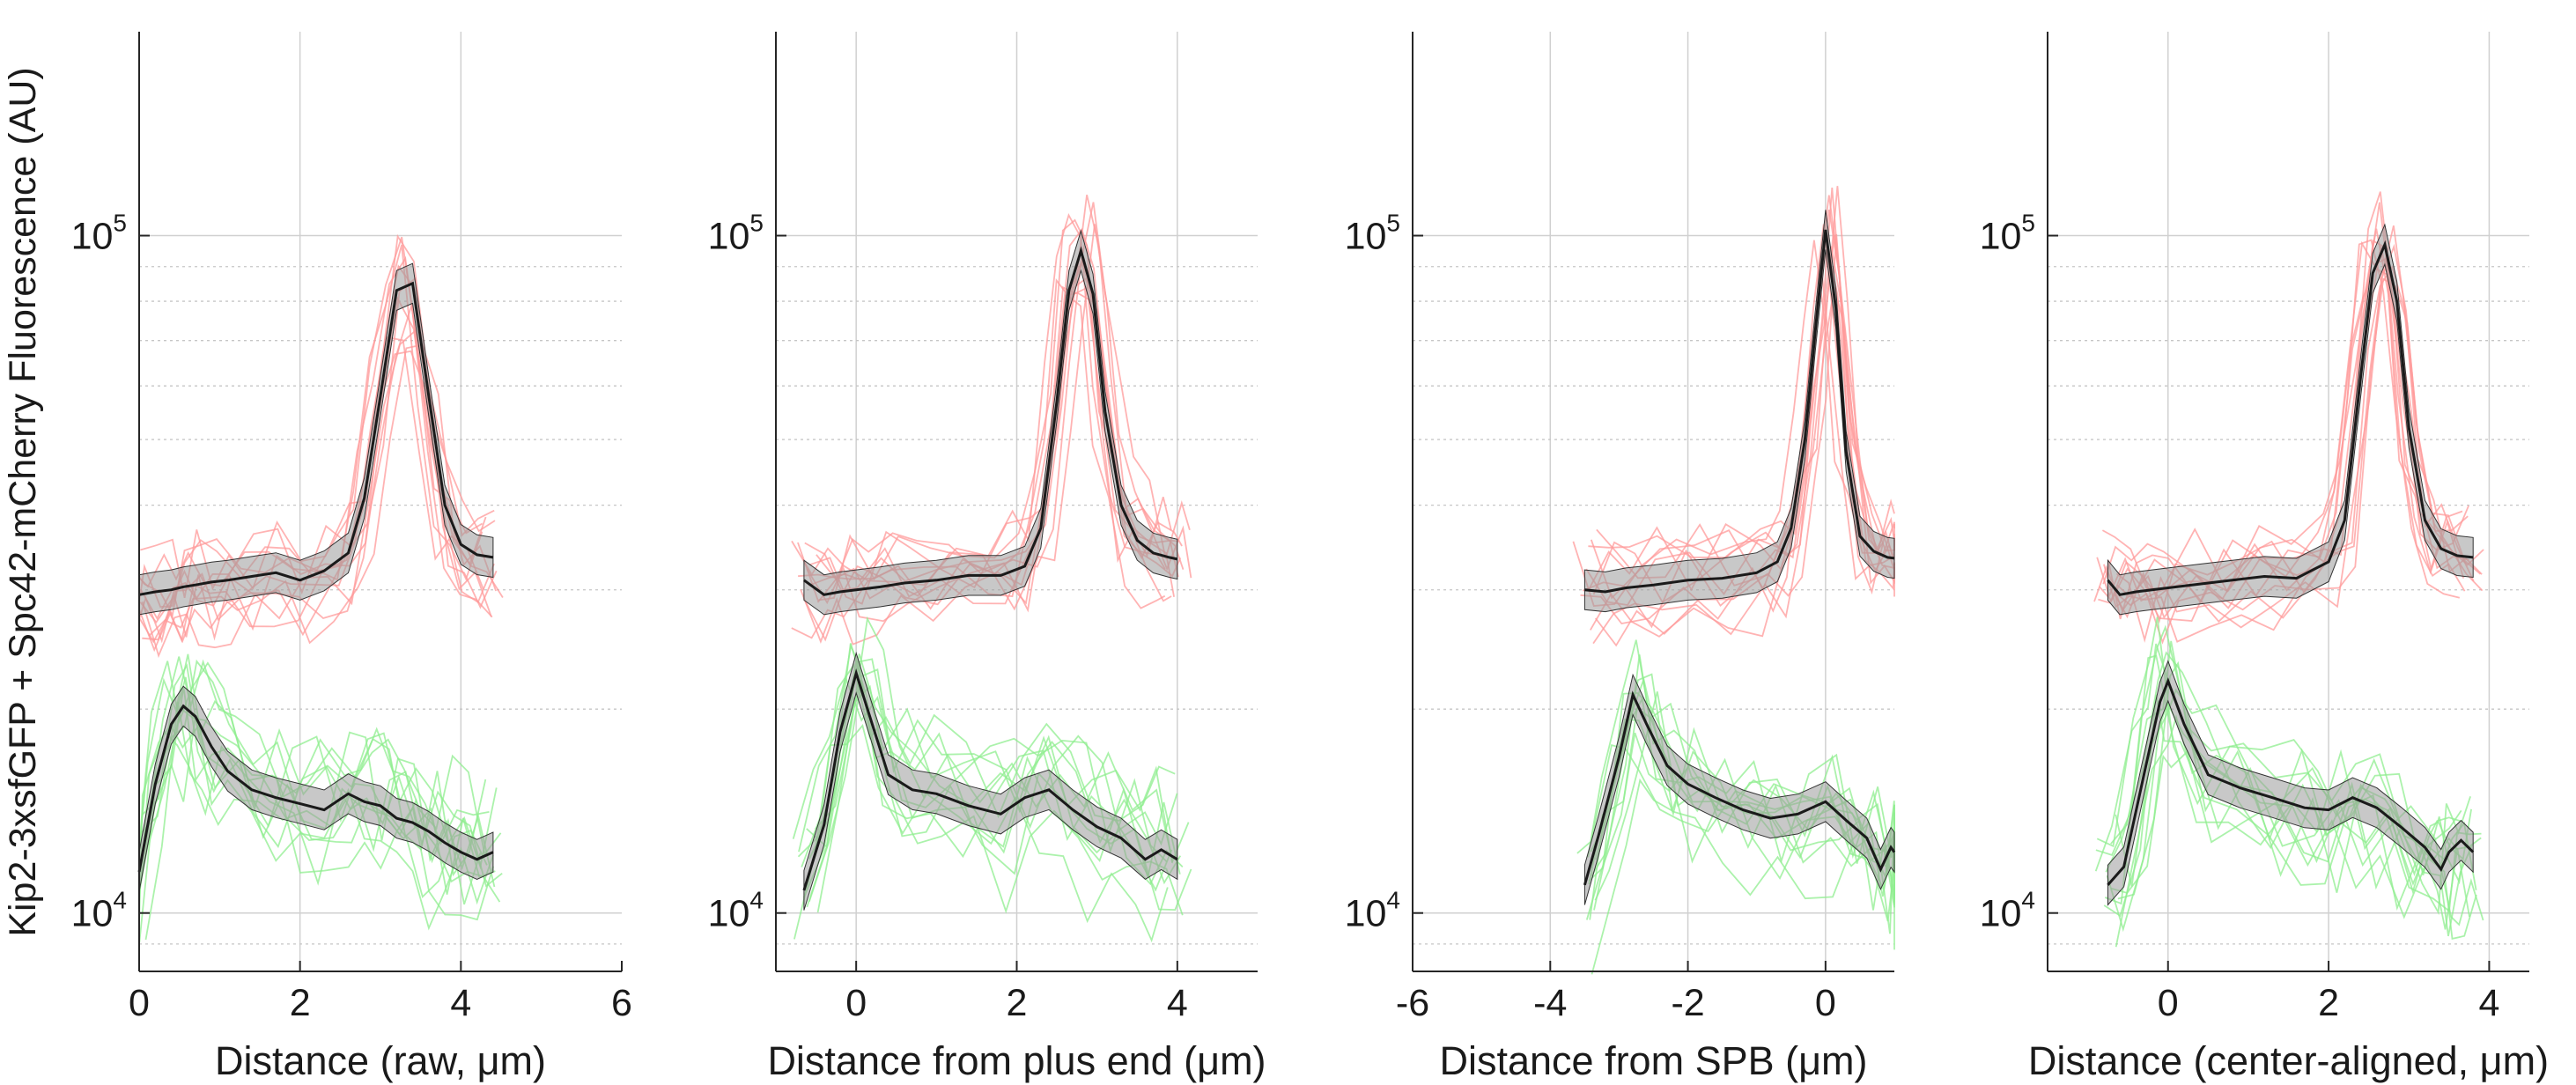  Describe the element at coordinates (1687, 1003) in the screenshot. I see `x-tick-label: -2` at that location.